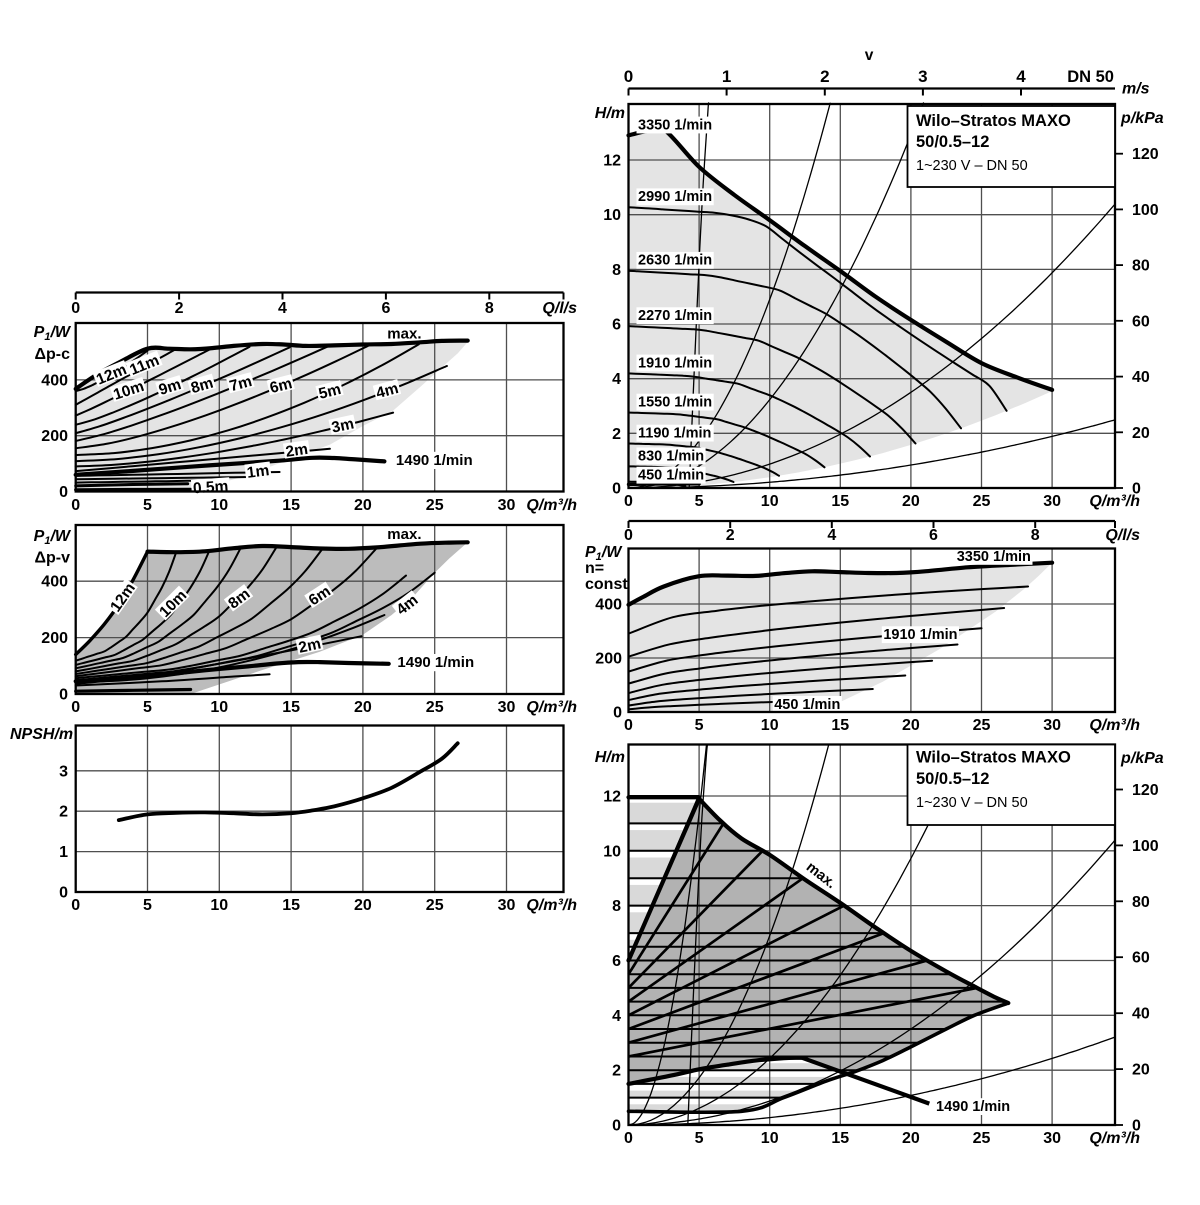  Describe the element at coordinates (41, 734) in the screenshot. I see `svg-text: NPSH/m` at that location.